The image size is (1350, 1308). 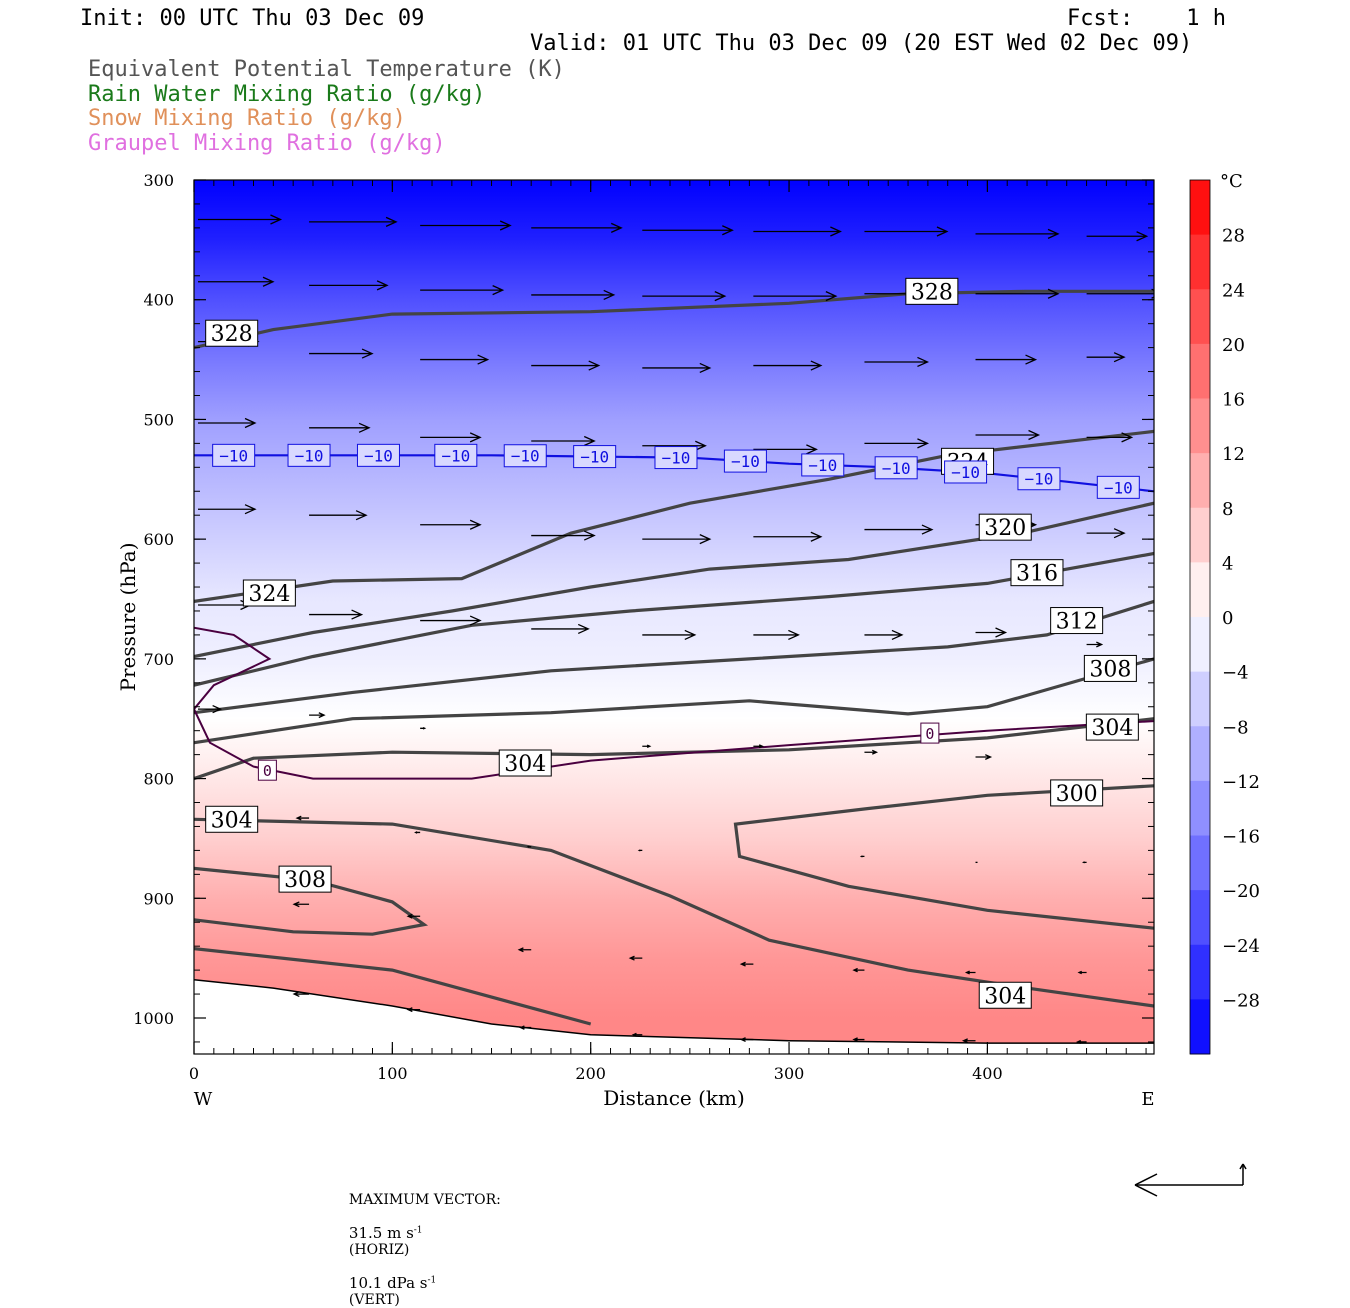 What do you see at coordinates (418, 1230) in the screenshot?
I see `horiz-exp: -1` at bounding box center [418, 1230].